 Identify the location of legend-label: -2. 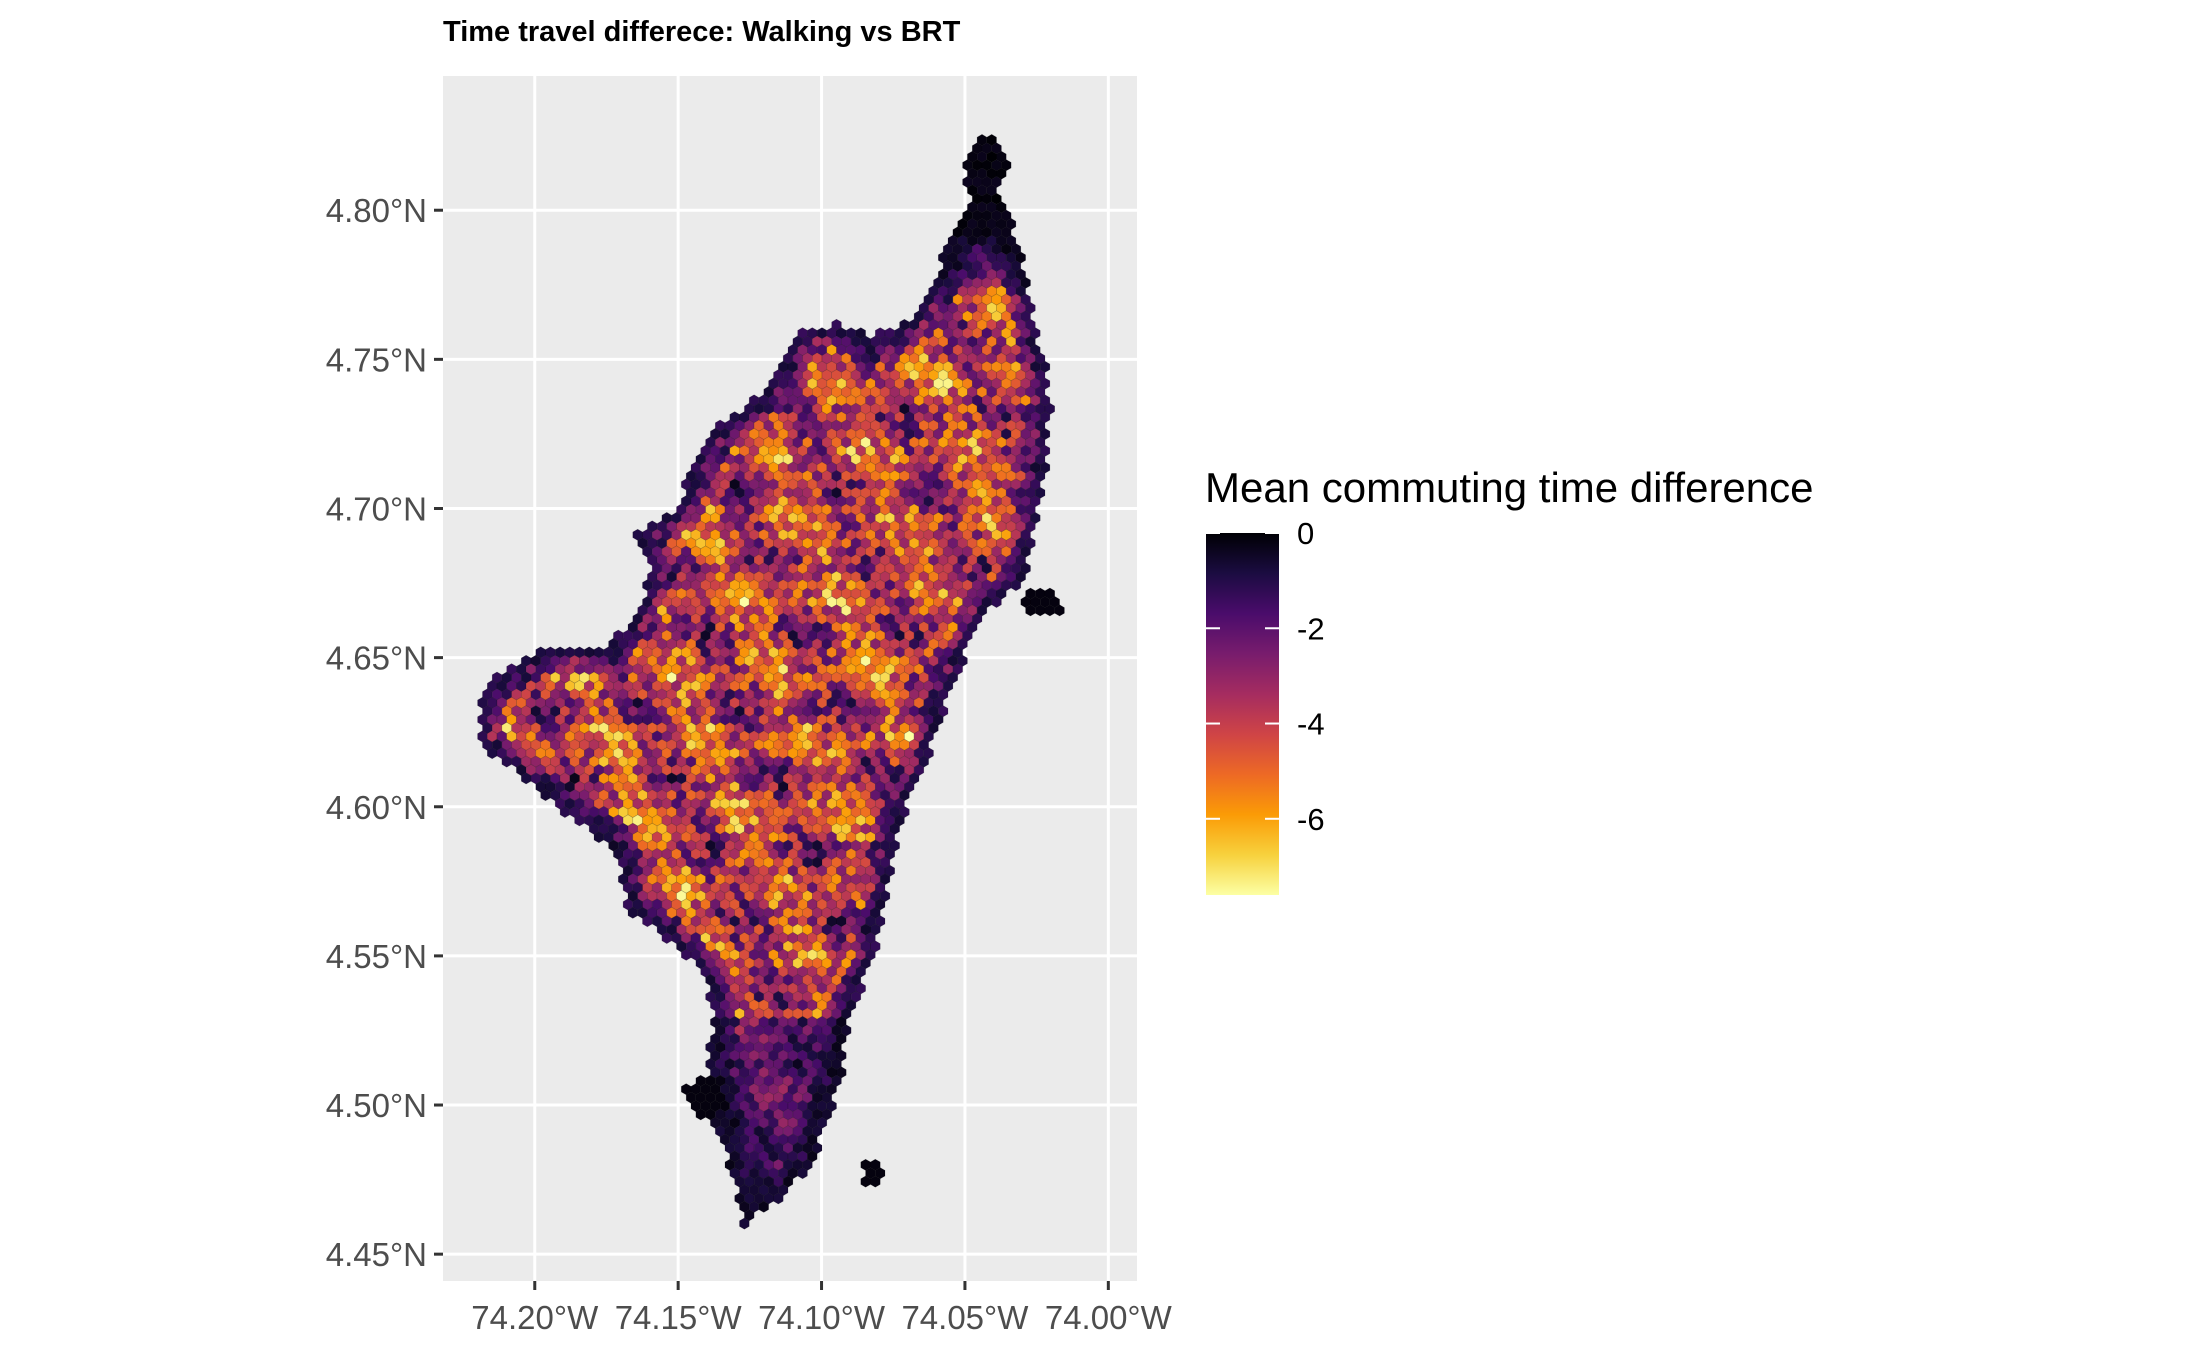
(1311, 628).